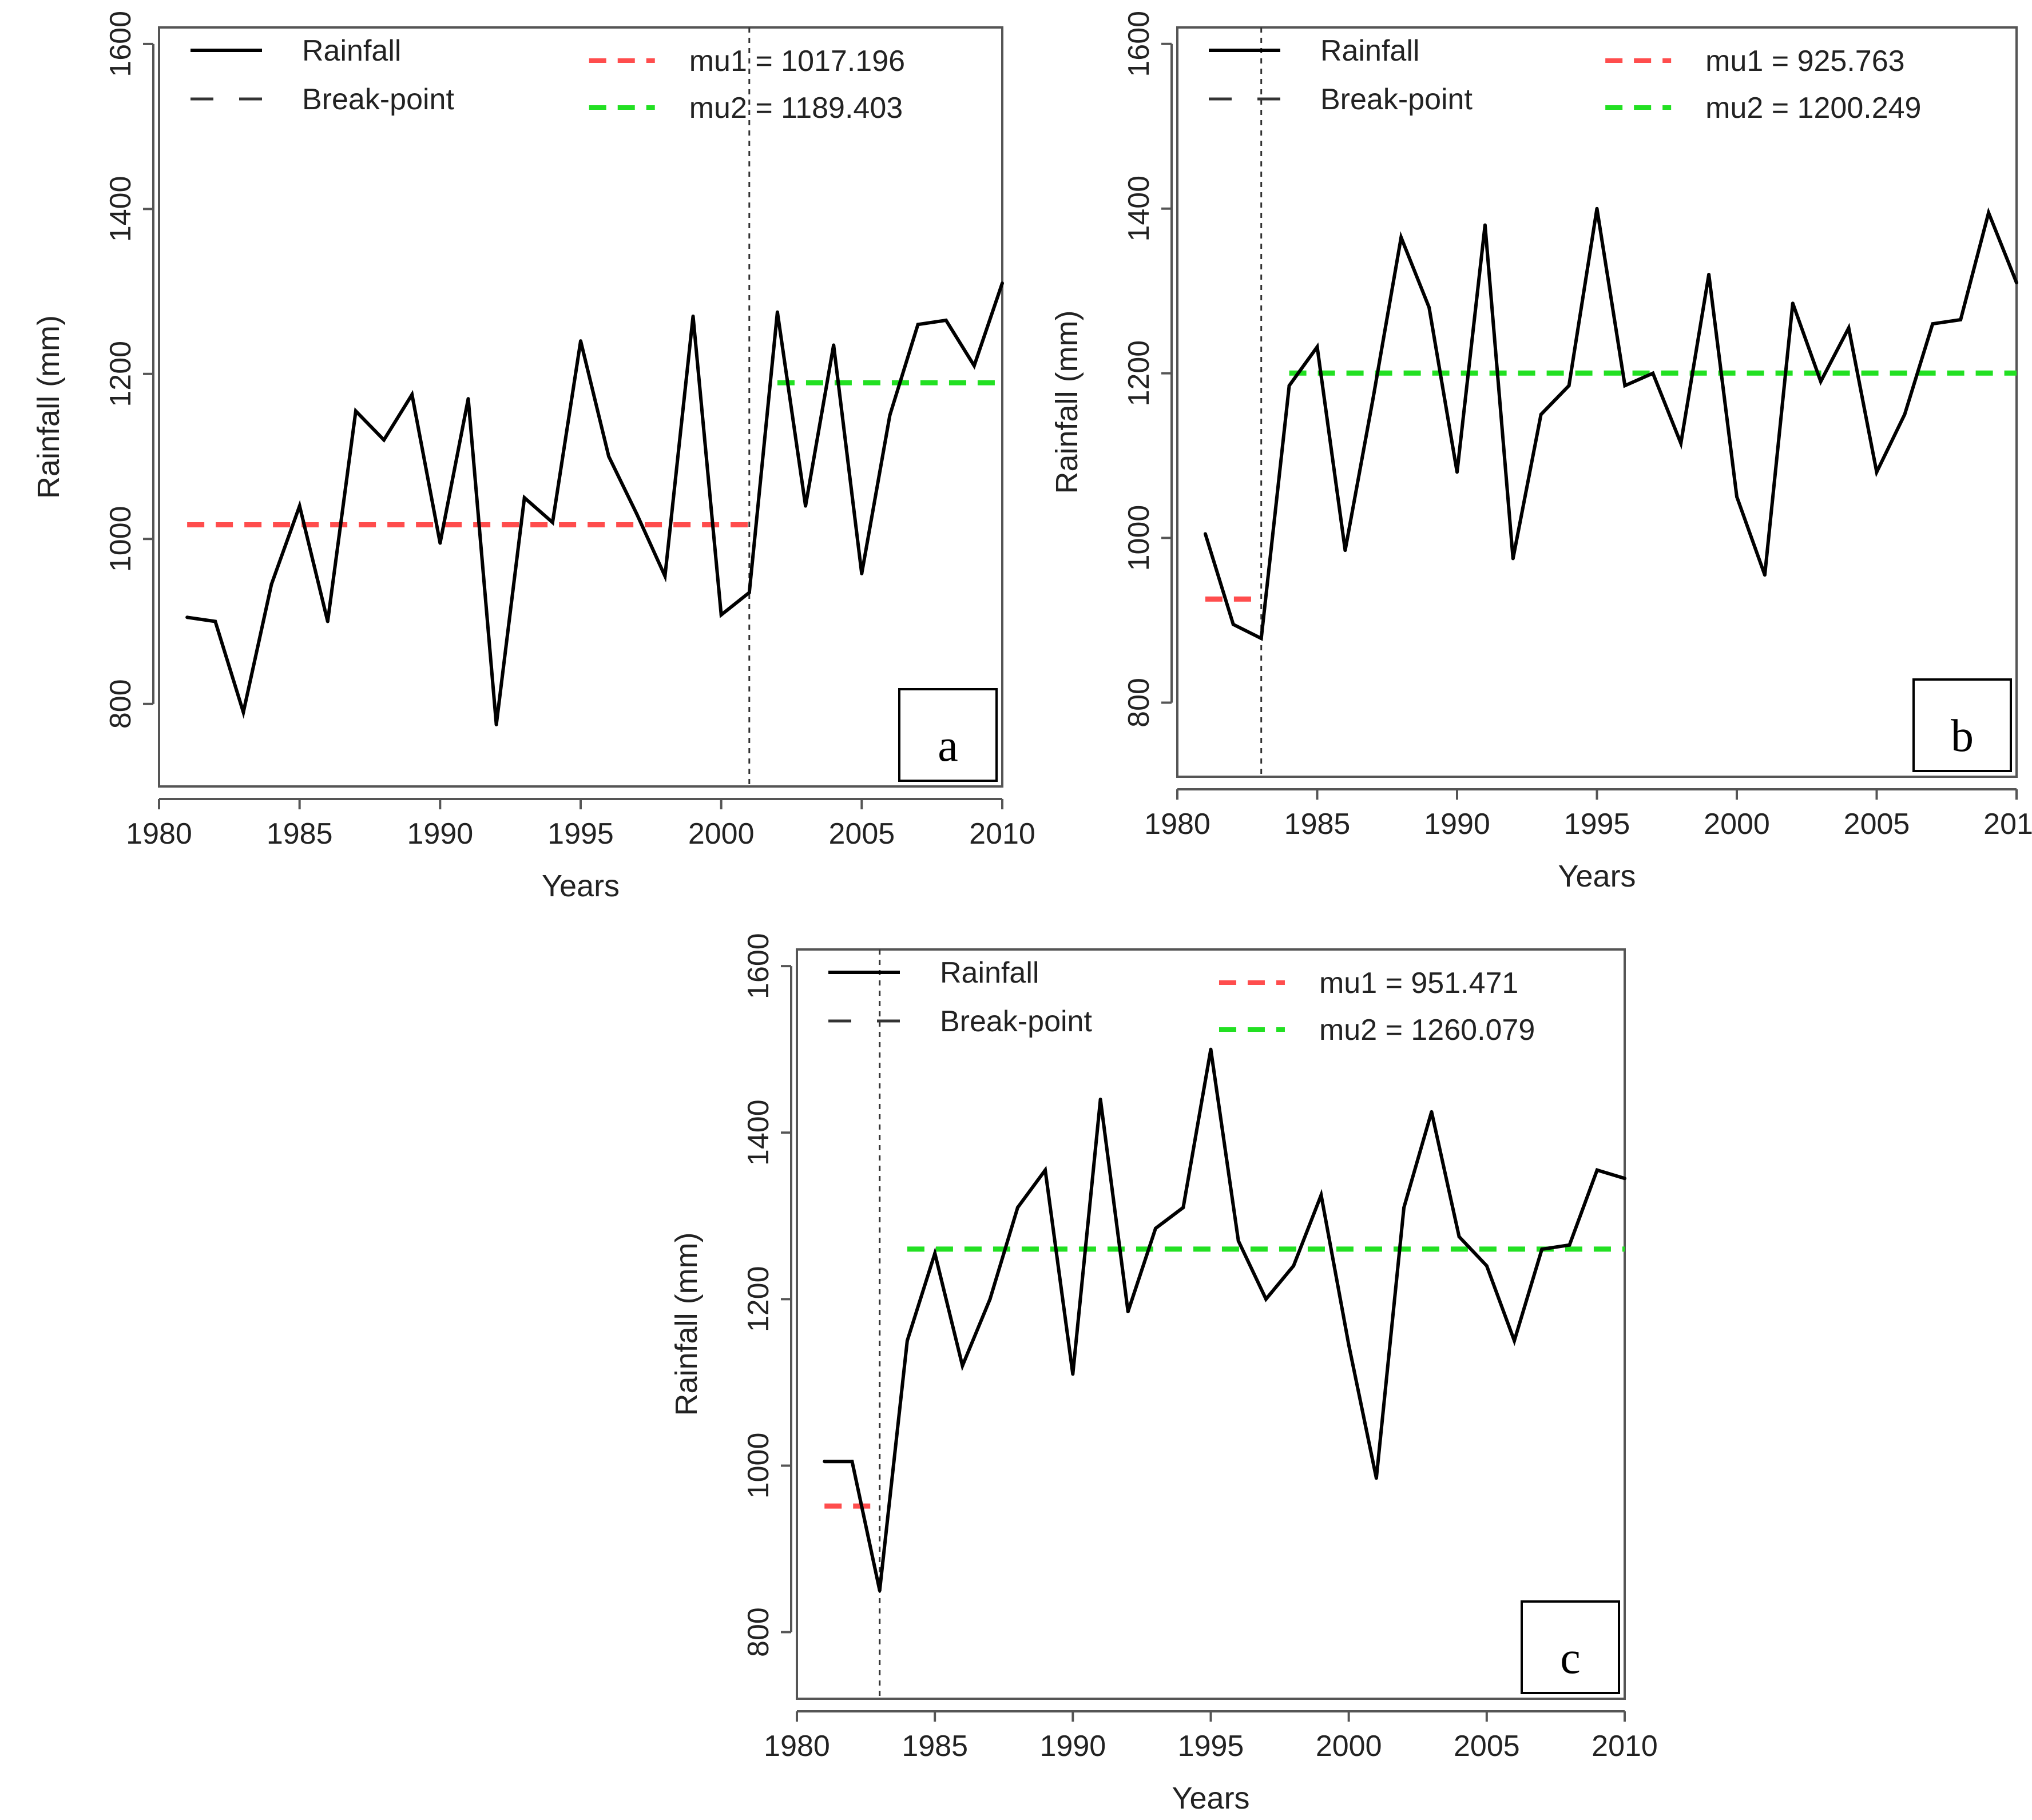 This screenshot has height=1820, width=2032. I want to click on y-tick-label: 1600, so click(120, 44).